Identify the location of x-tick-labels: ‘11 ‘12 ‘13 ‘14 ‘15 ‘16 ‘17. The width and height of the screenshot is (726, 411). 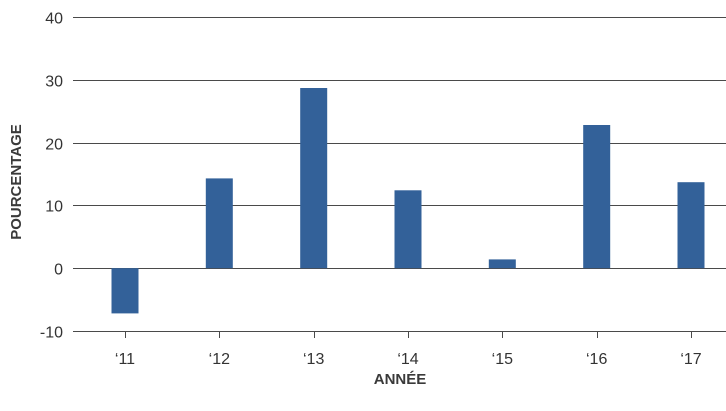
(408, 349).